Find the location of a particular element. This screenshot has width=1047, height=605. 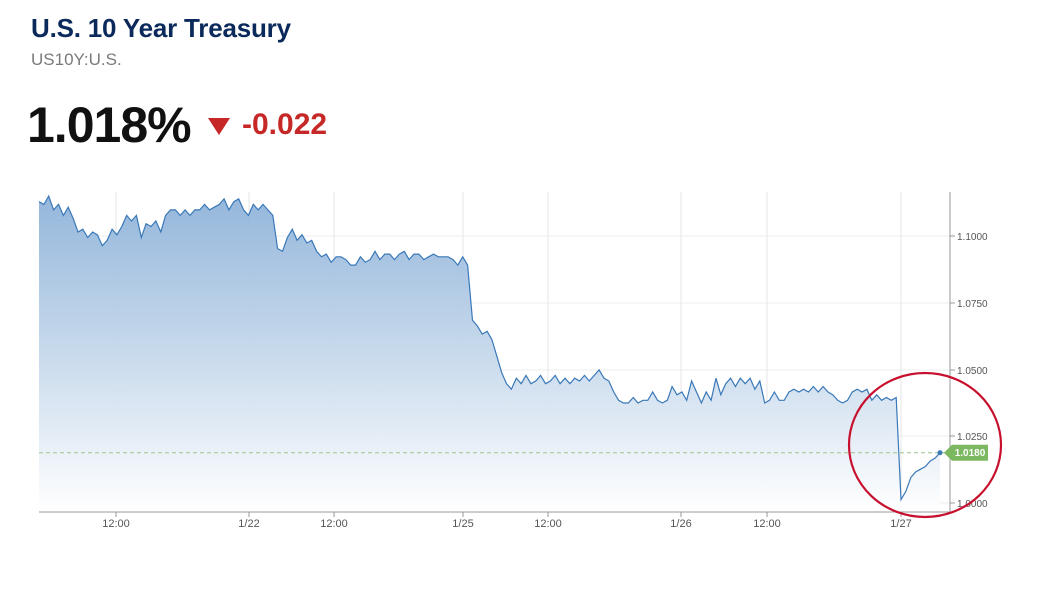

y-tick-label: 1.0750 is located at coordinates (972, 304).